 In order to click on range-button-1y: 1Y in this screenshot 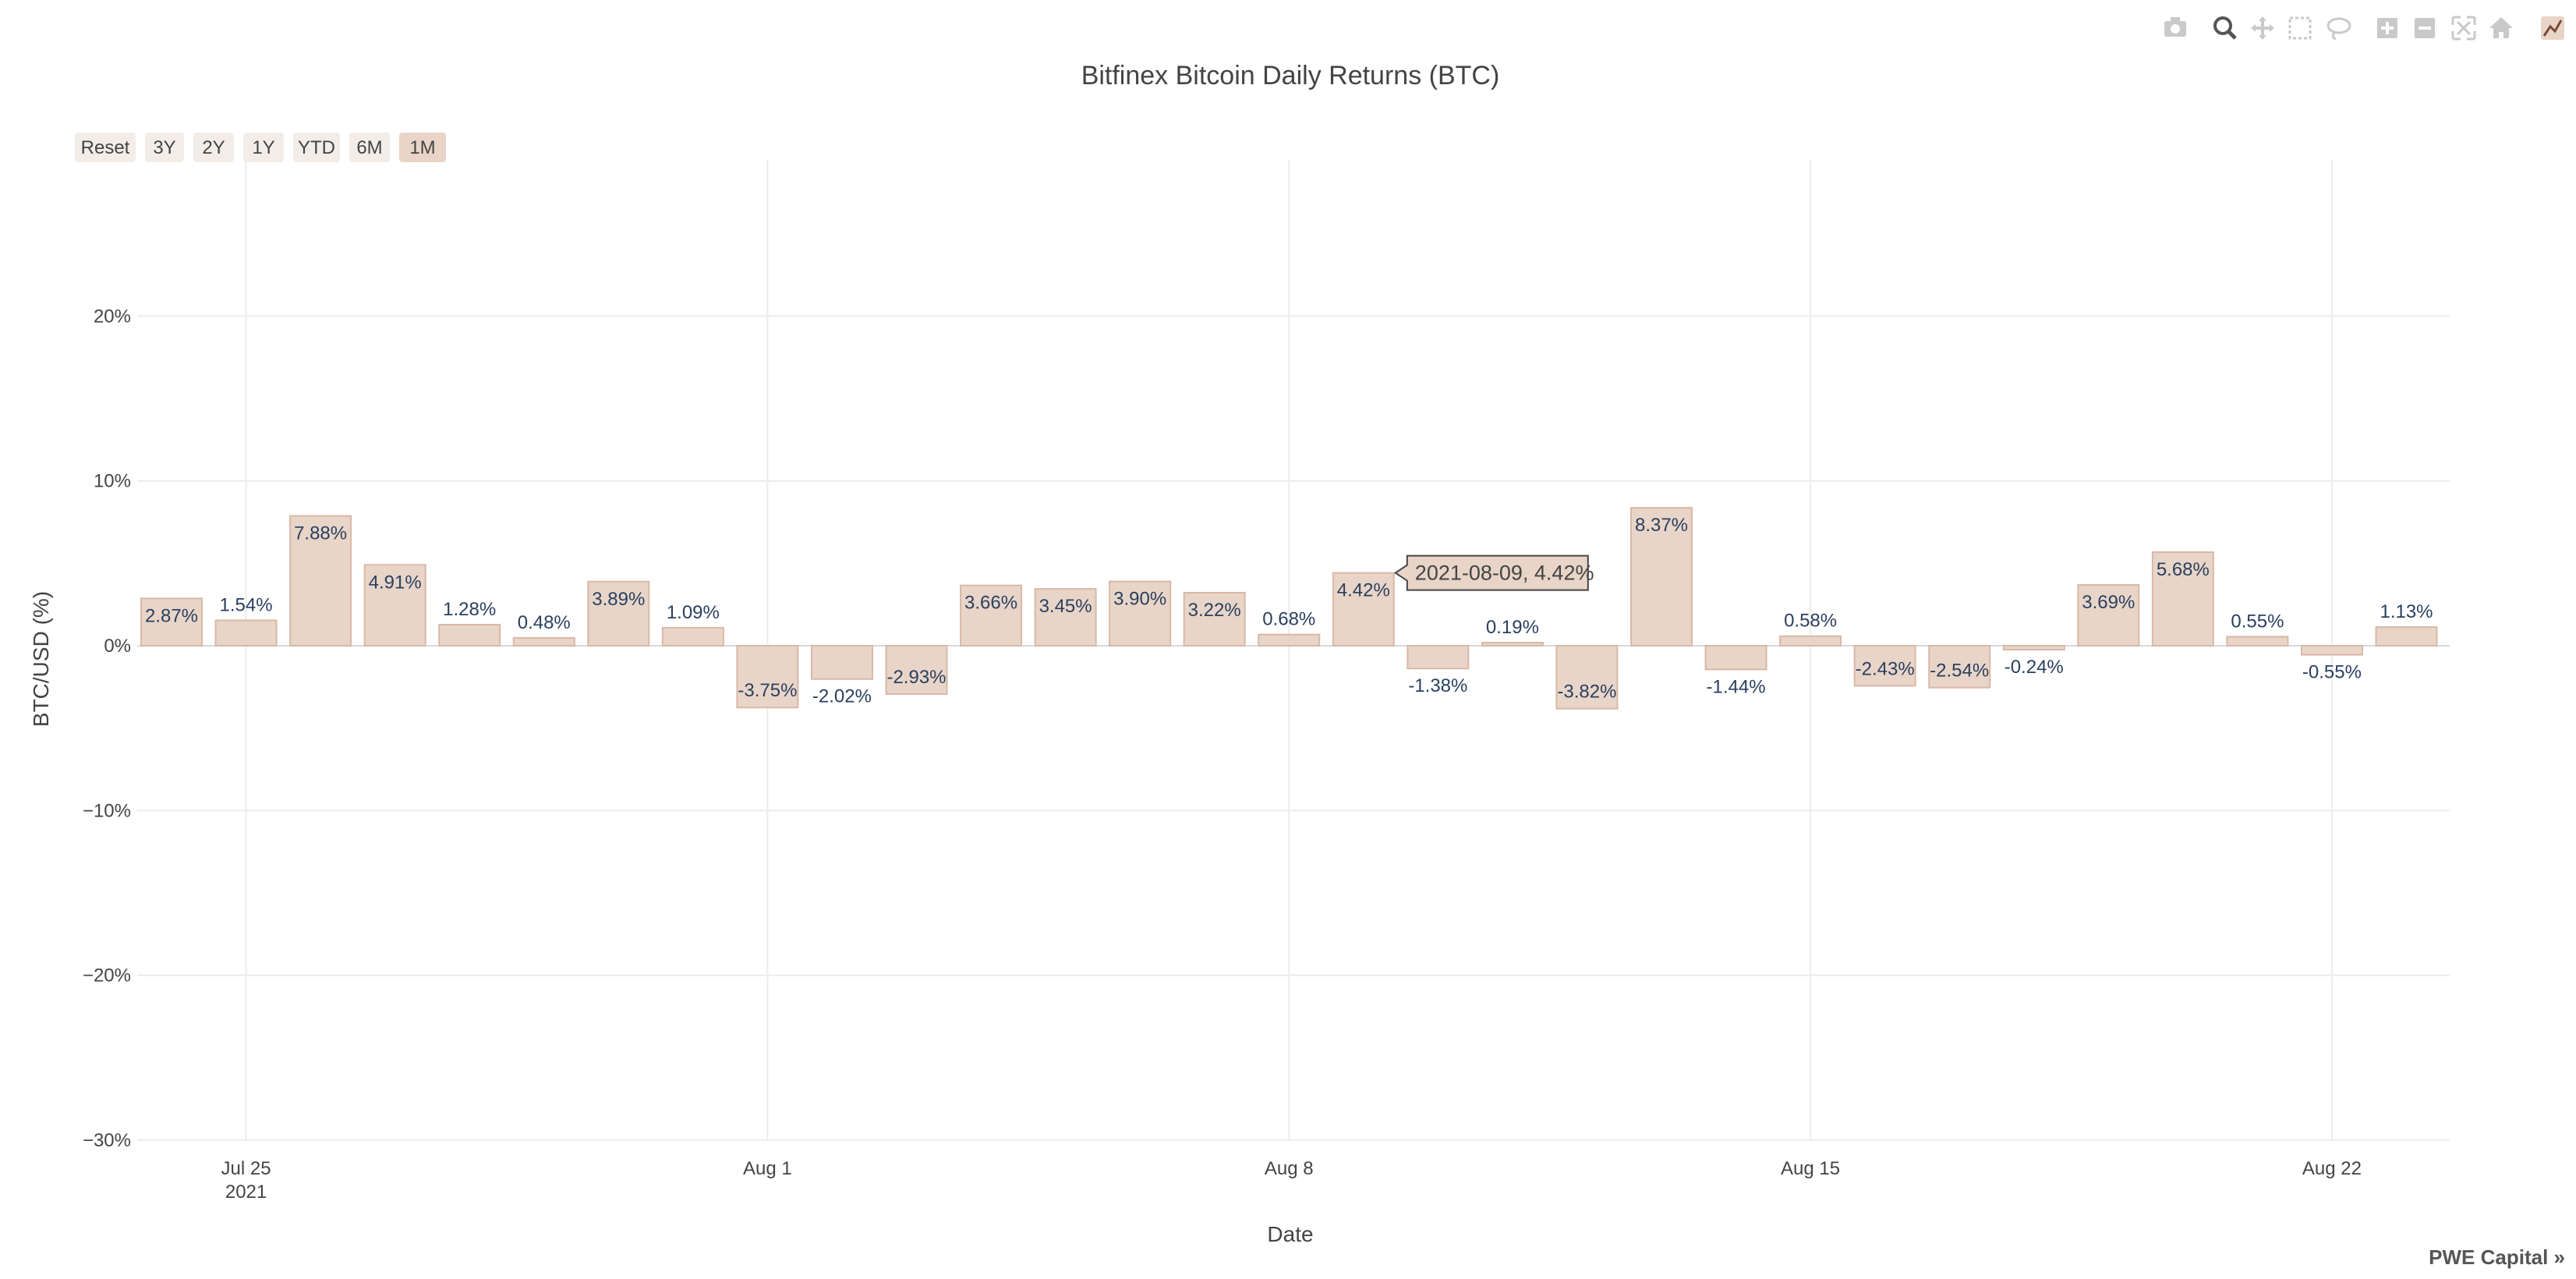, I will do `click(263, 147)`.